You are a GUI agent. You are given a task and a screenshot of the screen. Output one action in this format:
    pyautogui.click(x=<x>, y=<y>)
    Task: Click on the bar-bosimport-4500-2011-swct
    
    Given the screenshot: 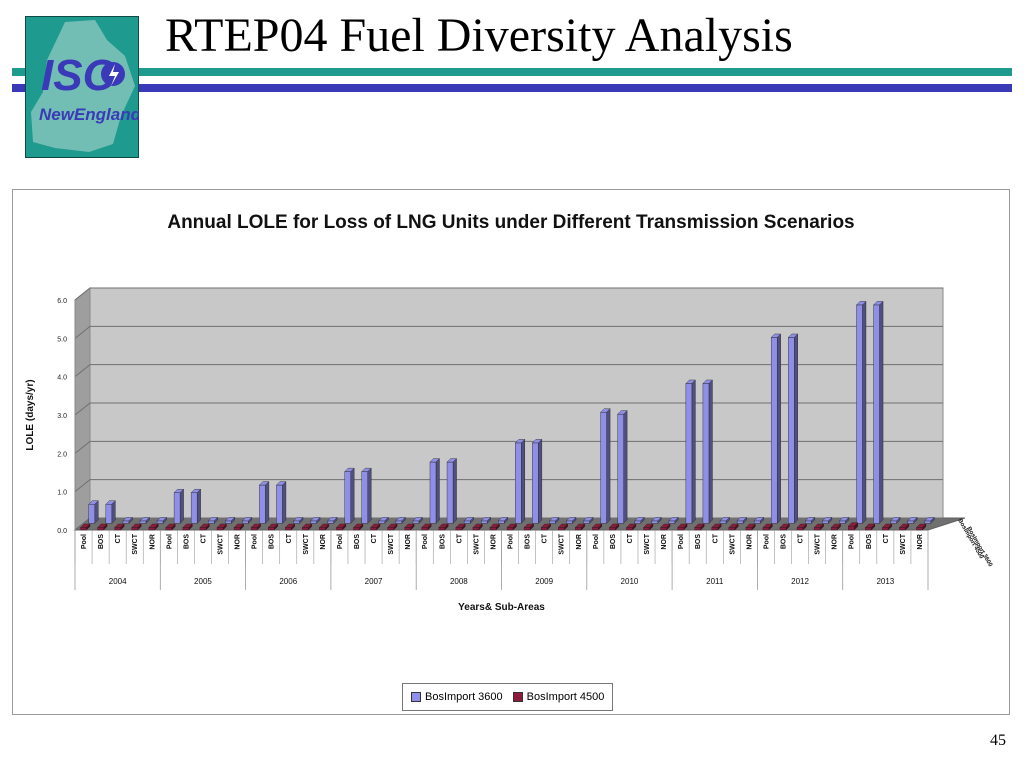 What is the action you would take?
    pyautogui.click(x=733, y=527)
    